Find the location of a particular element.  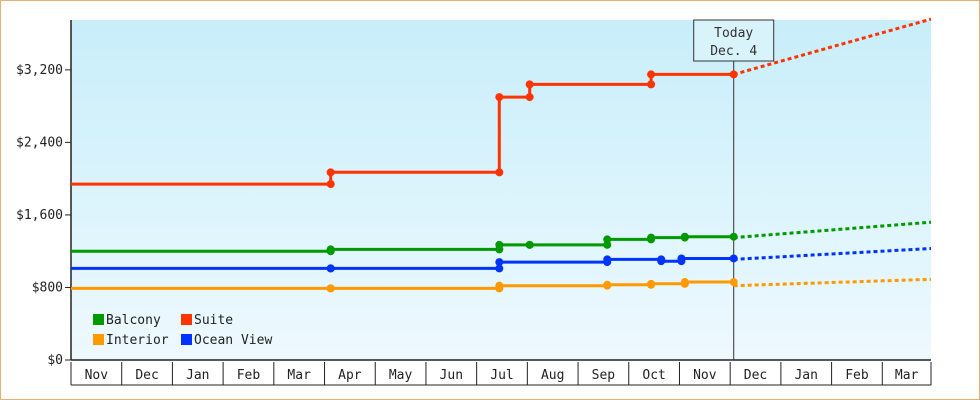

today-marker: Today Dec. 4 is located at coordinates (734, 189).